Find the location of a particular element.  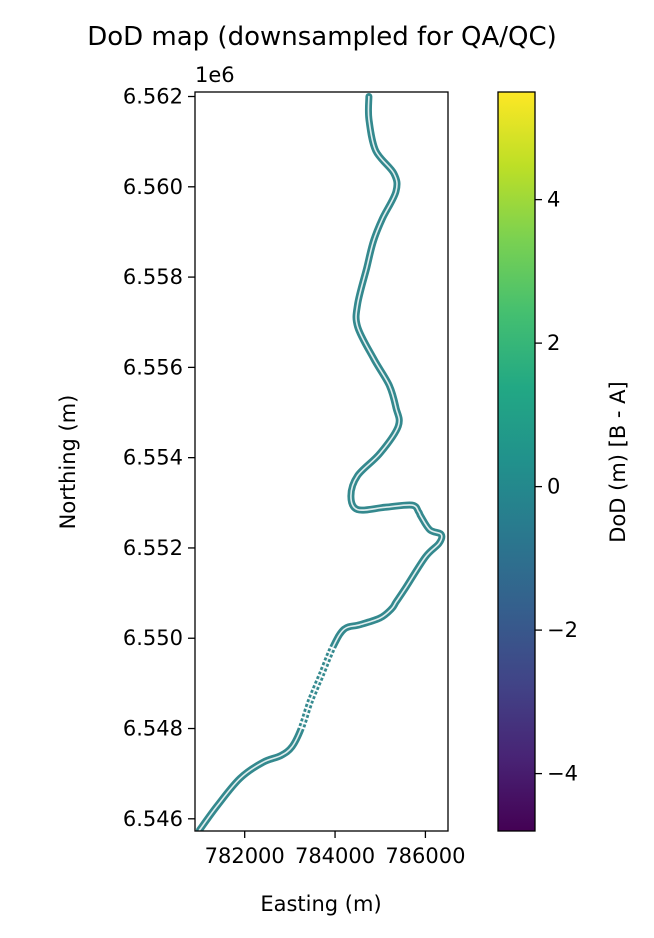

y-tick-label: 6.548 is located at coordinates (153, 729).